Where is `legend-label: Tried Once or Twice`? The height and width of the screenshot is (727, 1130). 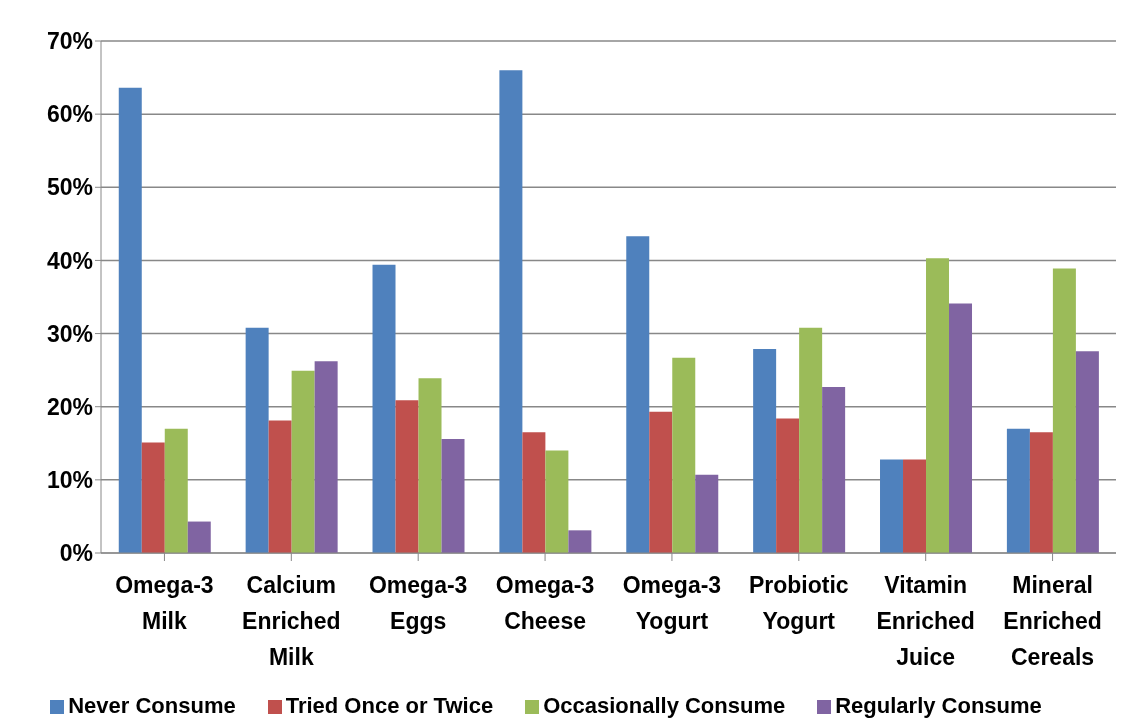
legend-label: Tried Once or Twice is located at coordinates (389, 705).